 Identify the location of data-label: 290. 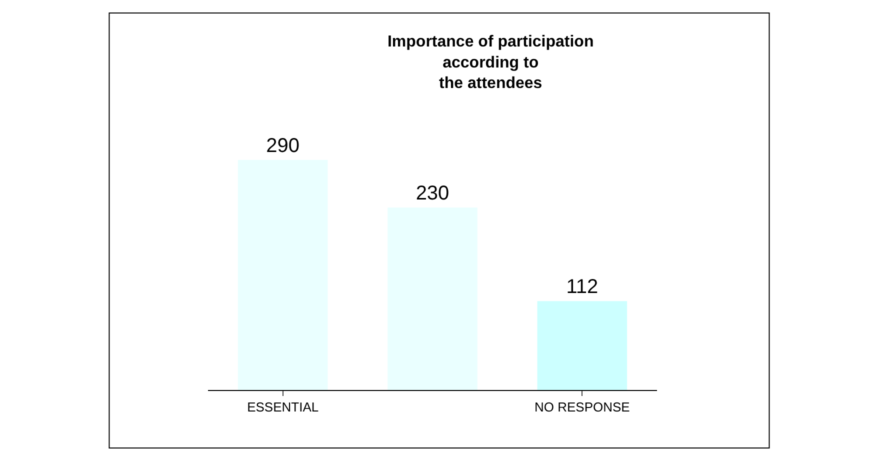
(283, 145).